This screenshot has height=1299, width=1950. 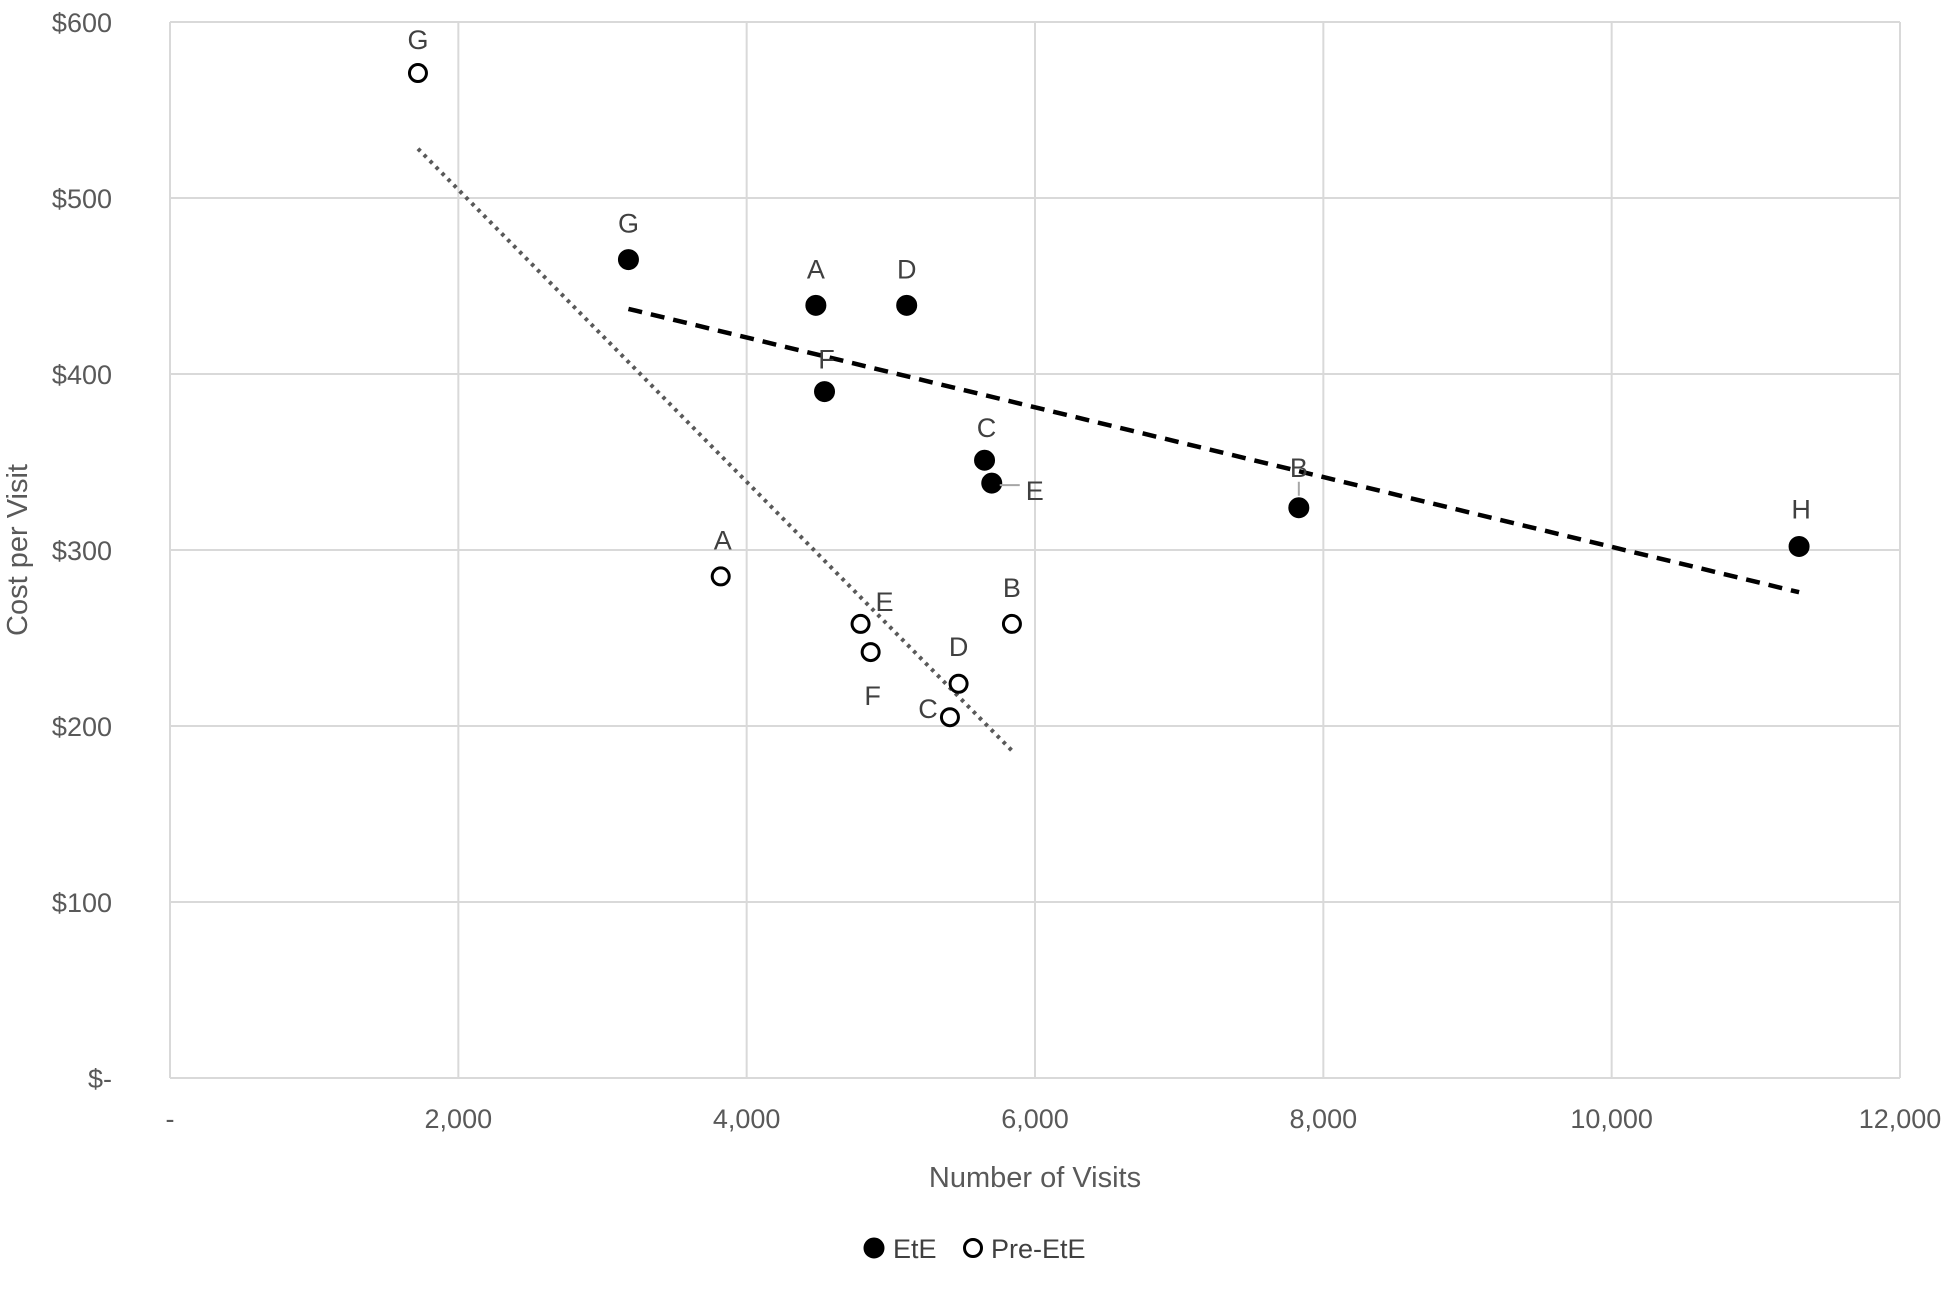 What do you see at coordinates (170, 1119) in the screenshot?
I see `x-tick-label: -` at bounding box center [170, 1119].